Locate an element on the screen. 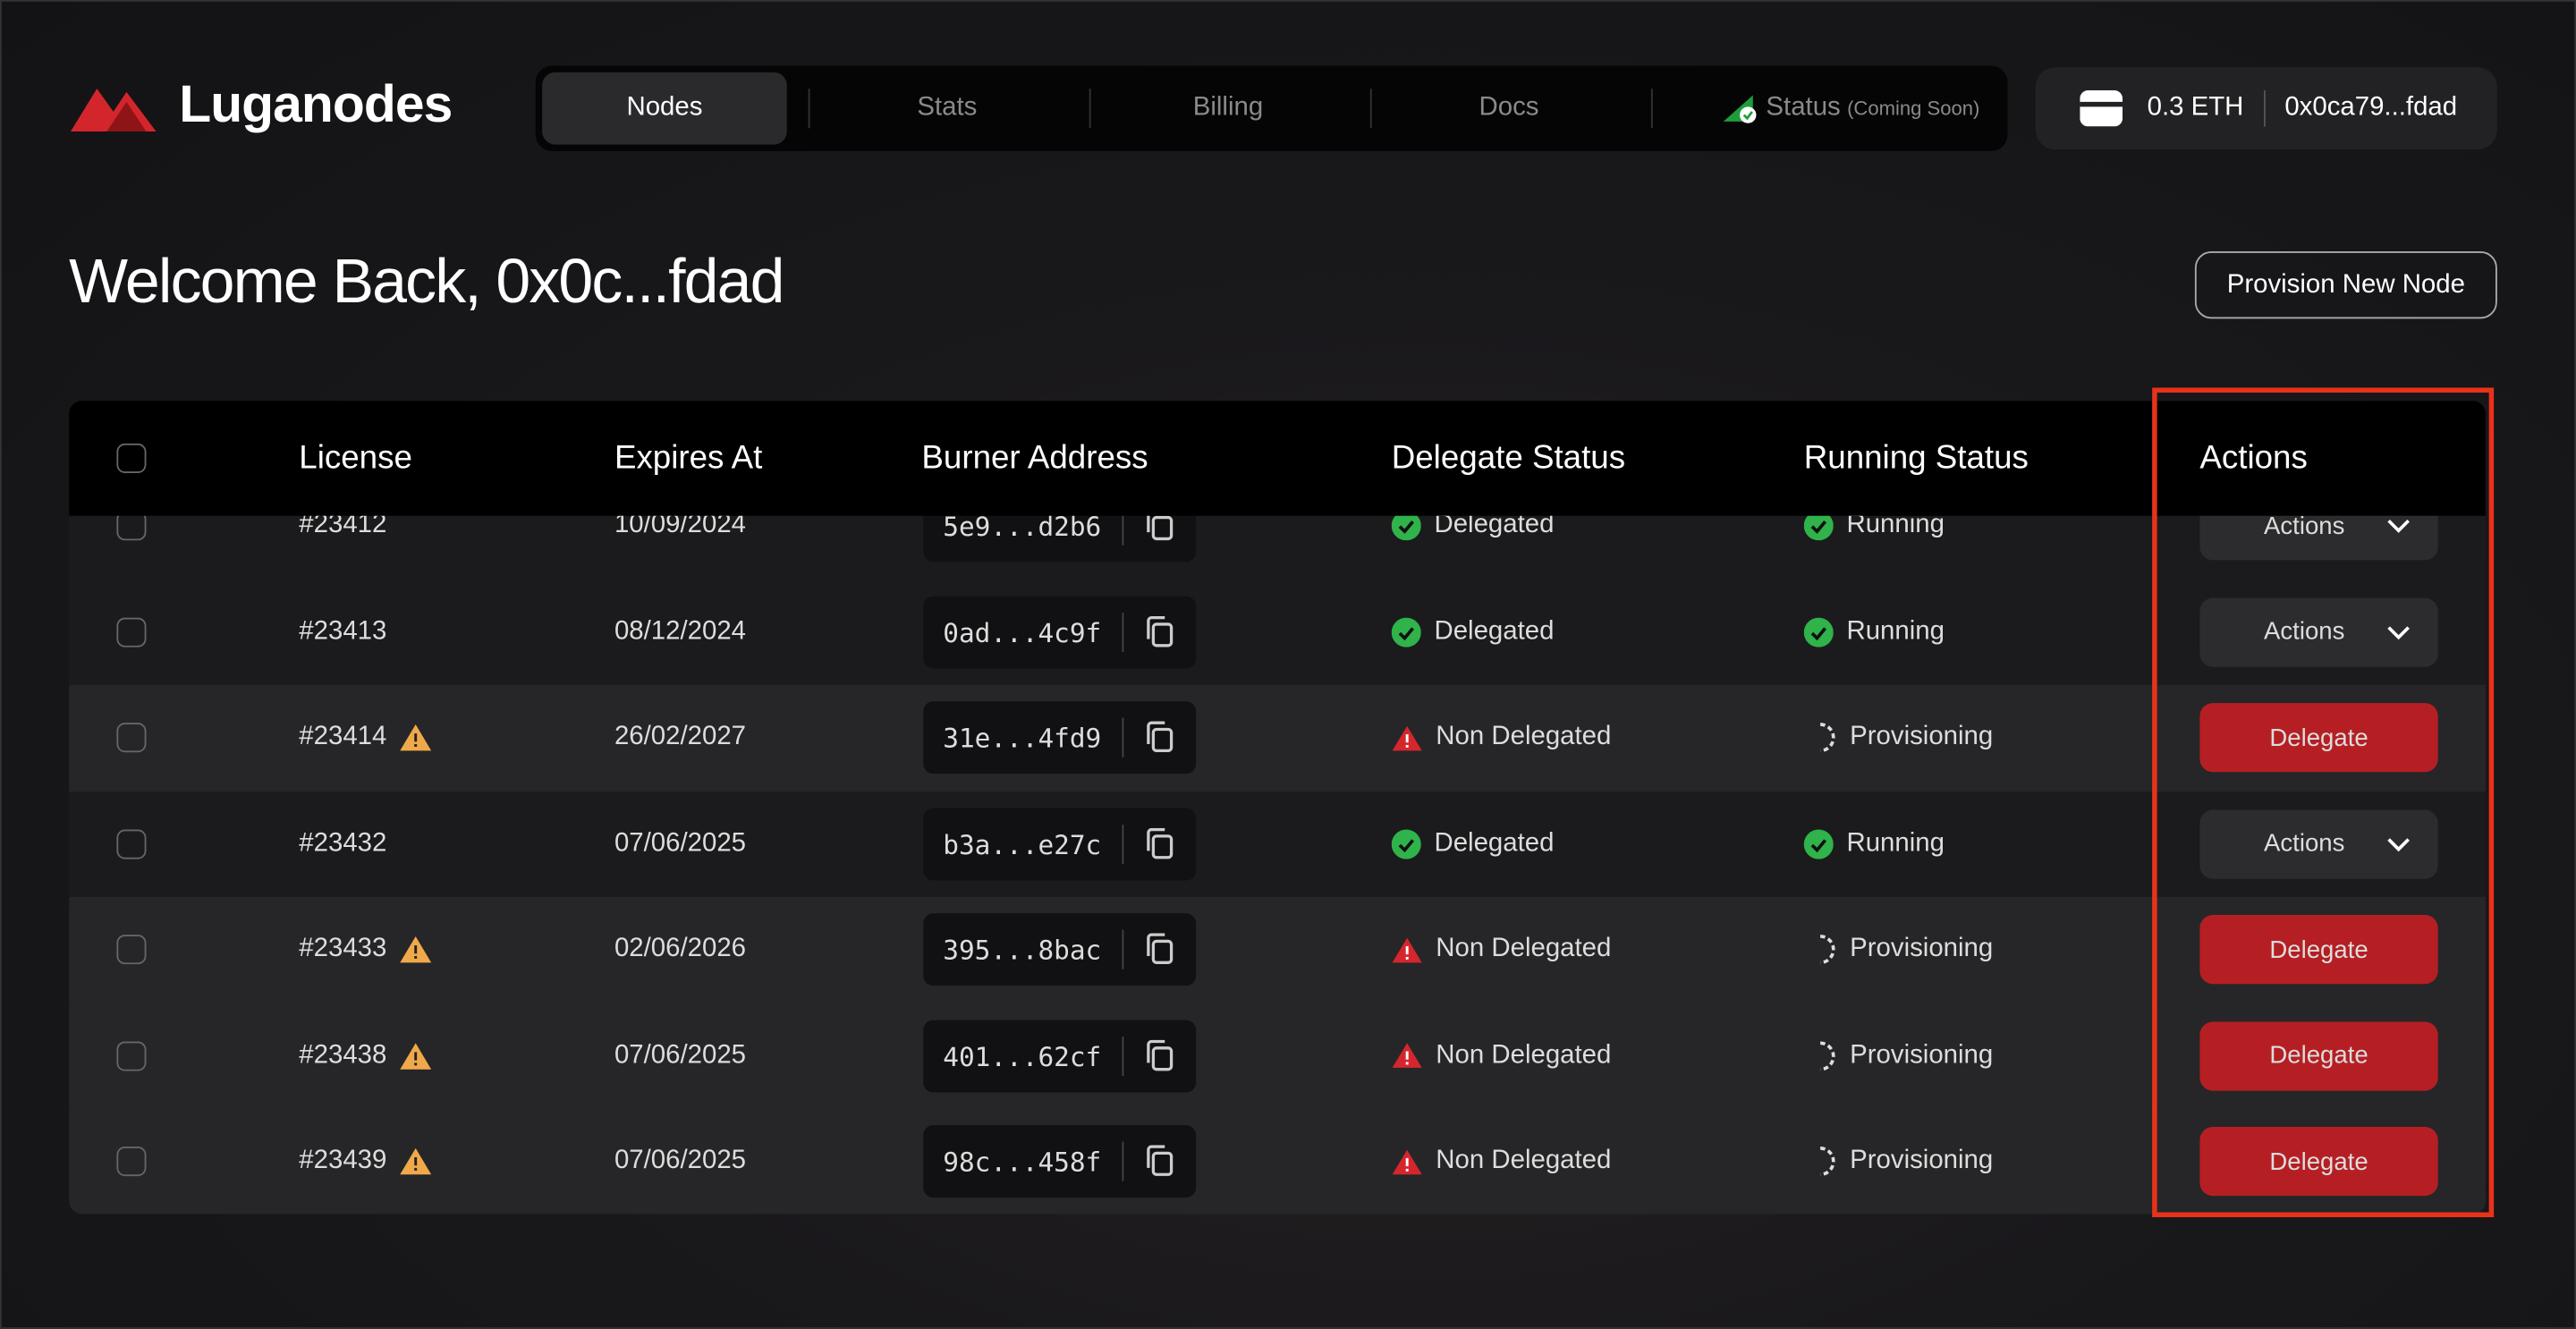 The image size is (2576, 1329). cell: #23433 is located at coordinates (365, 949).